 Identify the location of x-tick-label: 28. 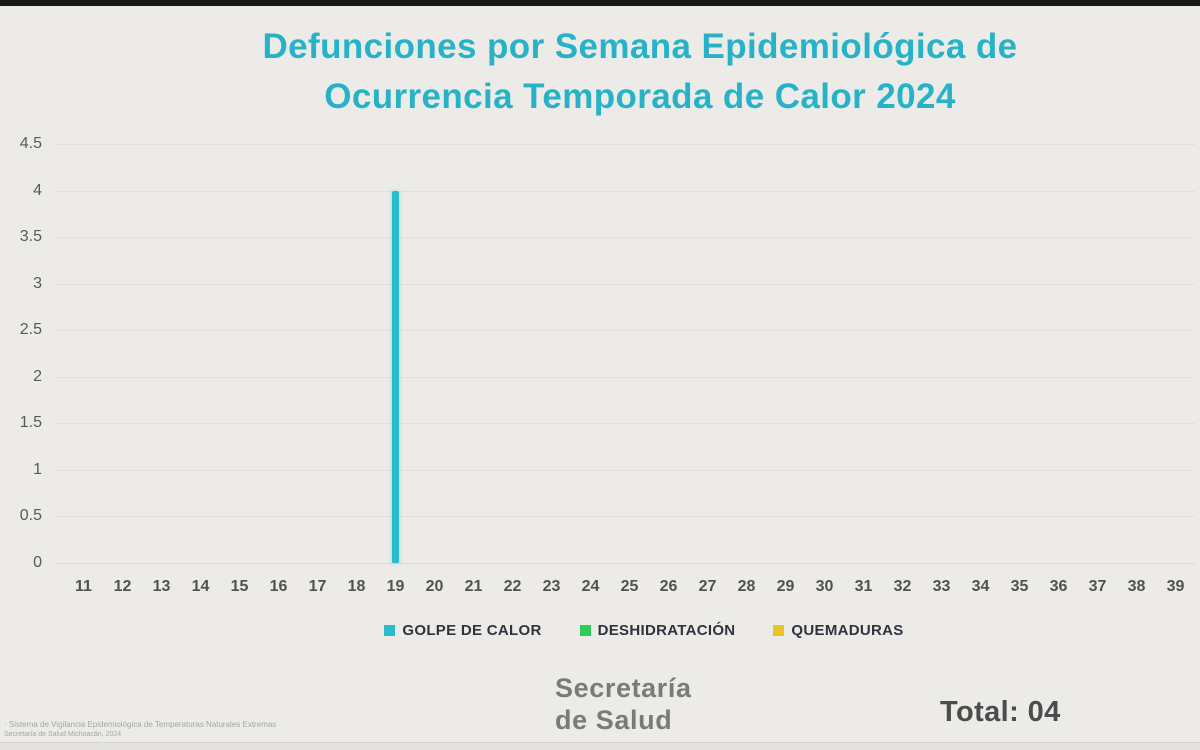
(746, 586).